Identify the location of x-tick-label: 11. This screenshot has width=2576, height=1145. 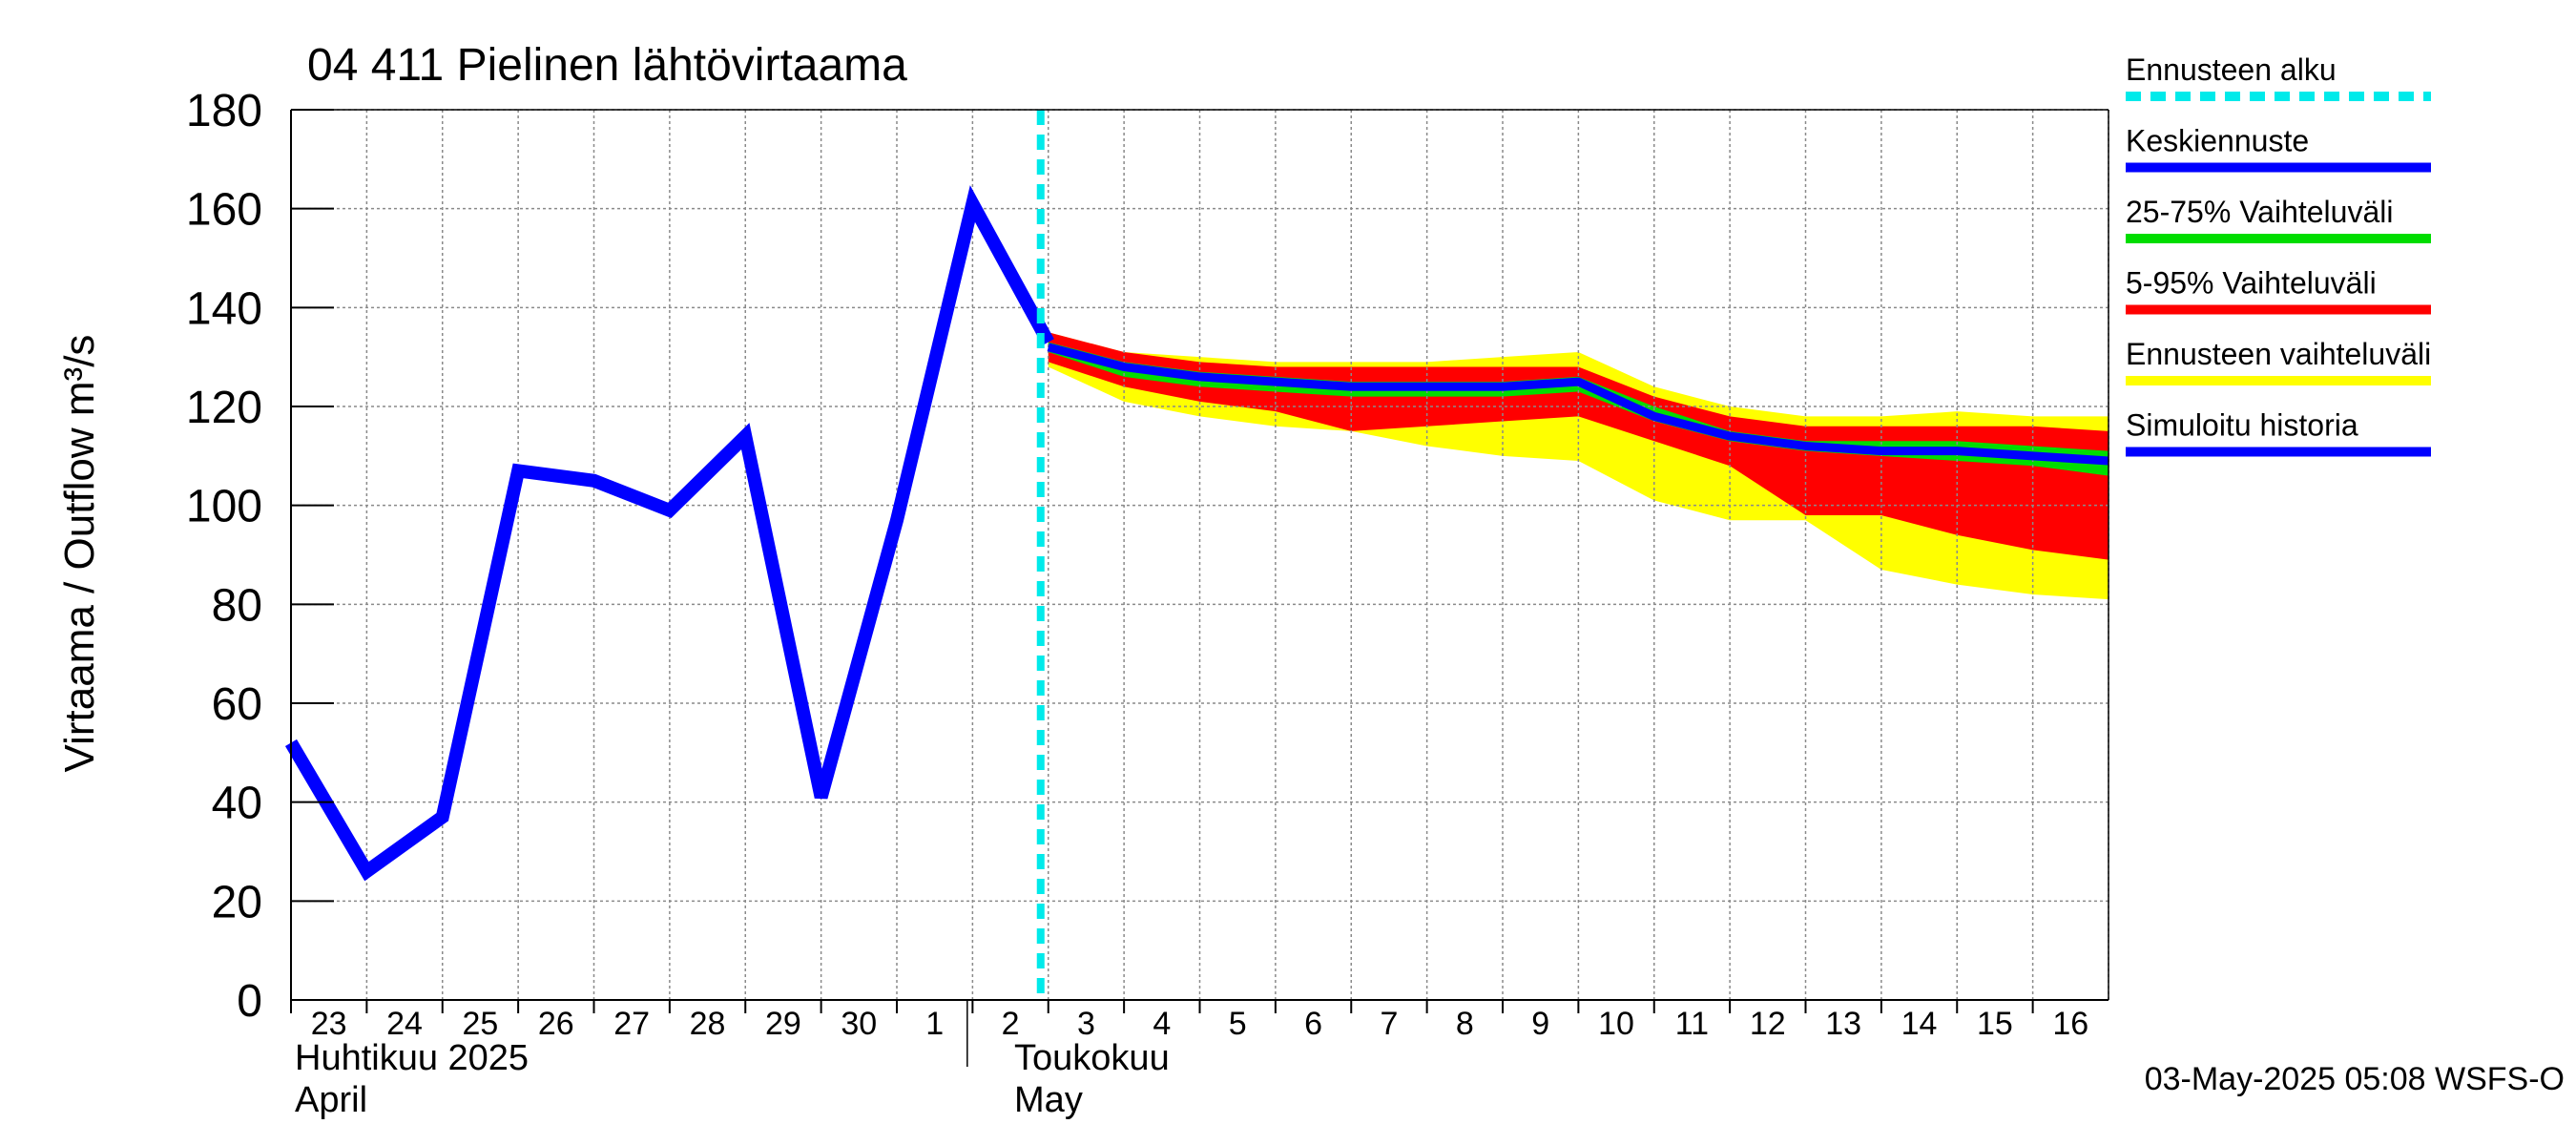
(1692, 1024).